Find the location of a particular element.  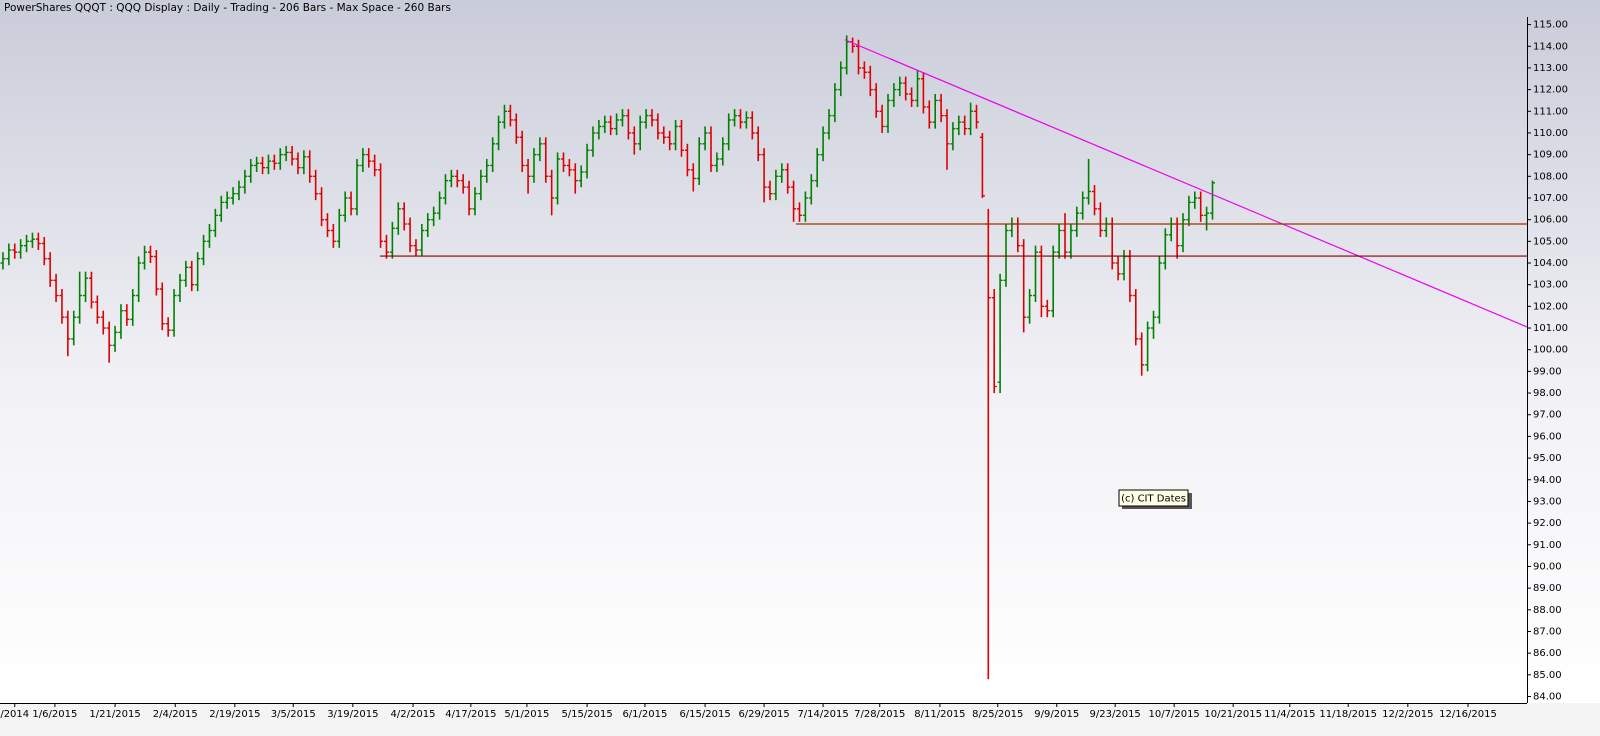

x-tick-label: 9/9/2015 is located at coordinates (1056, 714).